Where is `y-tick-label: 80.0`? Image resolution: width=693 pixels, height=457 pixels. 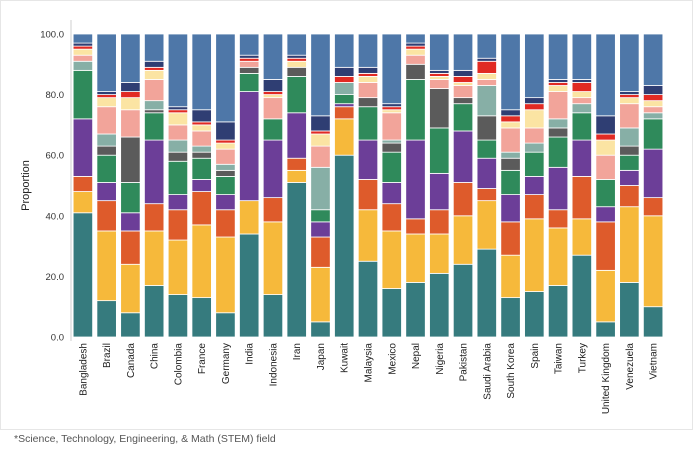 y-tick-label: 80.0 is located at coordinates (55, 95).